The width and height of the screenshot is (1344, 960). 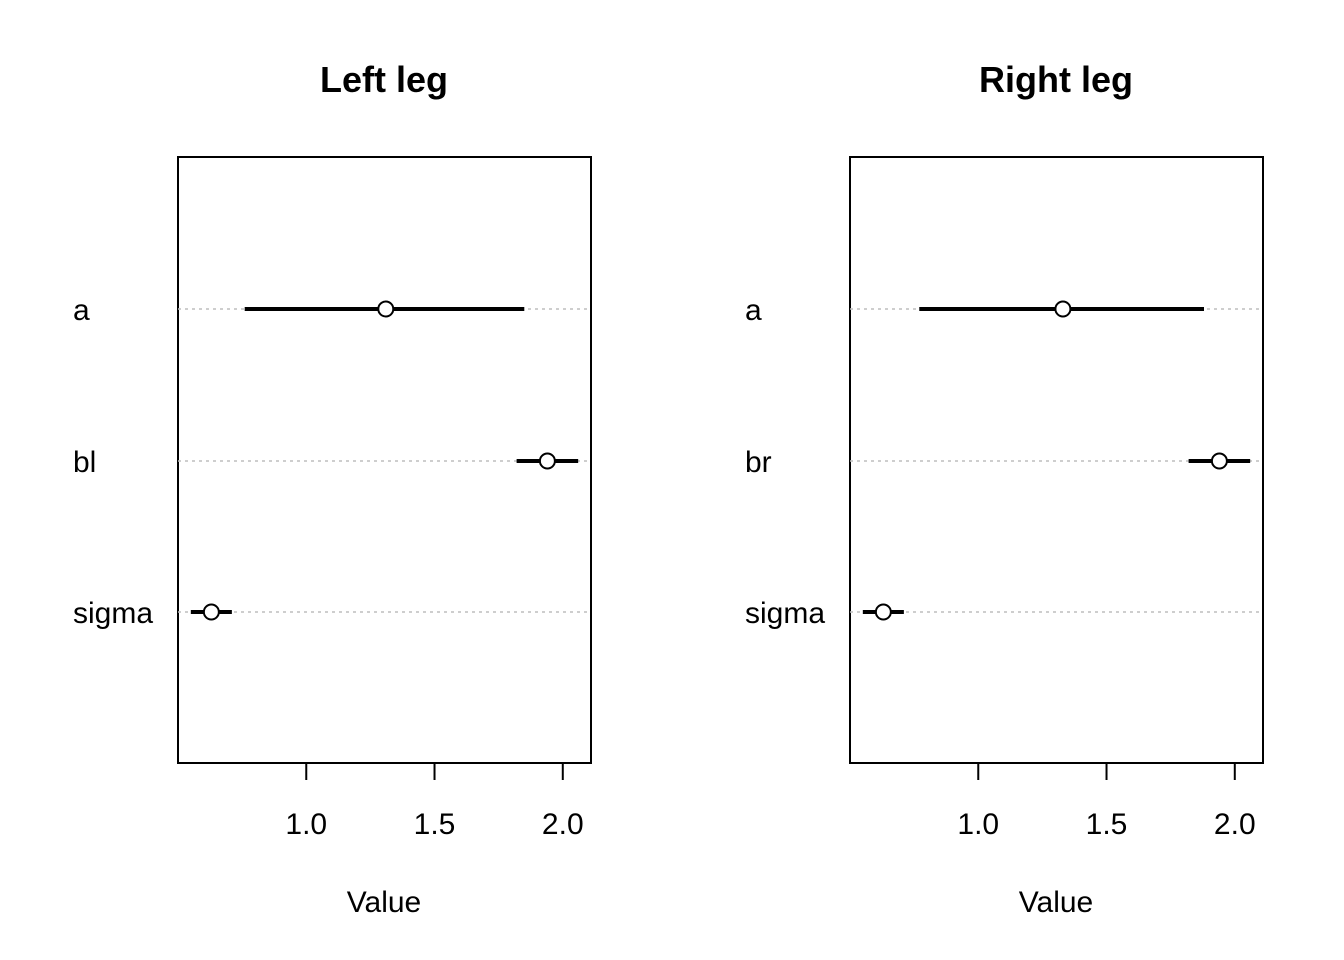 I want to click on parameter-label: br, so click(x=758, y=462).